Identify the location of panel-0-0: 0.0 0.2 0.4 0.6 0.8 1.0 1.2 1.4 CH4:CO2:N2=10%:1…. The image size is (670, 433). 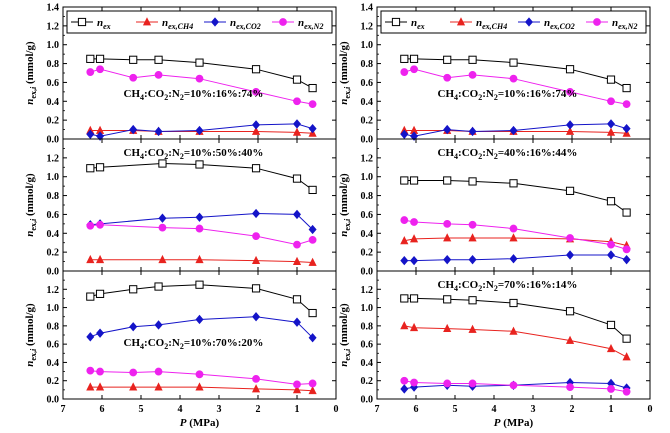
(192, 74).